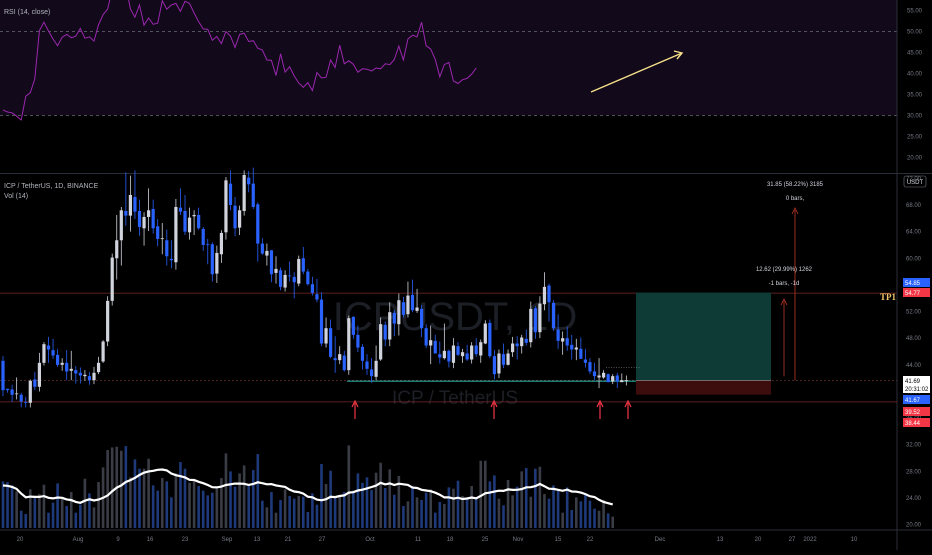 The width and height of the screenshot is (932, 555). Describe the element at coordinates (150, 540) in the screenshot. I see `time-axis-label: 16` at that location.